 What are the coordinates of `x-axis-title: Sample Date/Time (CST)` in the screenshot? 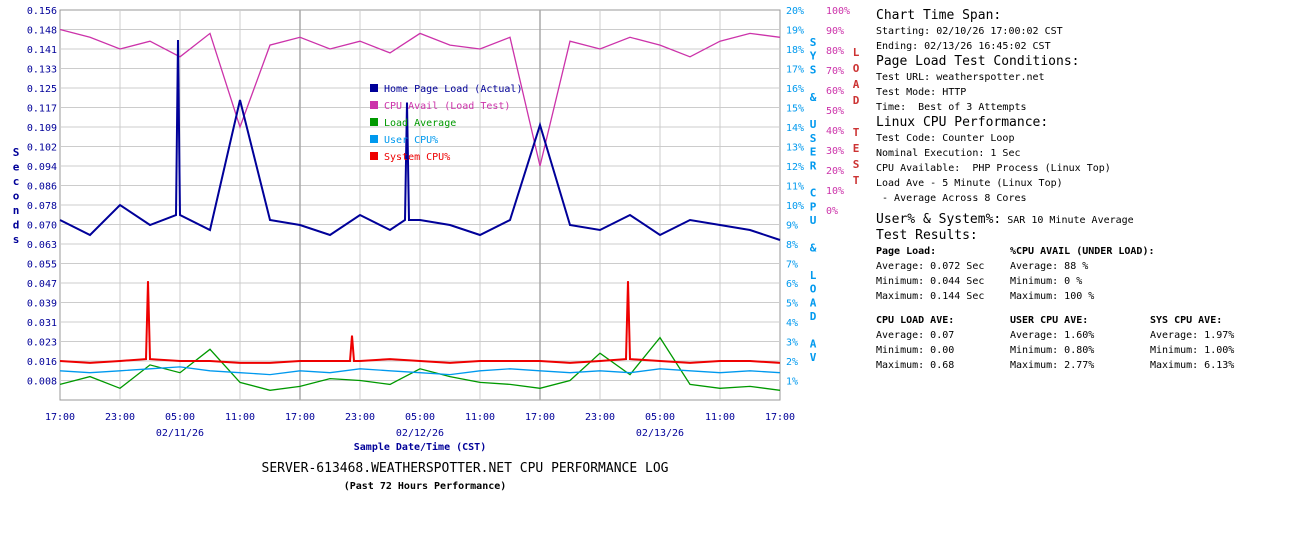 It's located at (420, 447).